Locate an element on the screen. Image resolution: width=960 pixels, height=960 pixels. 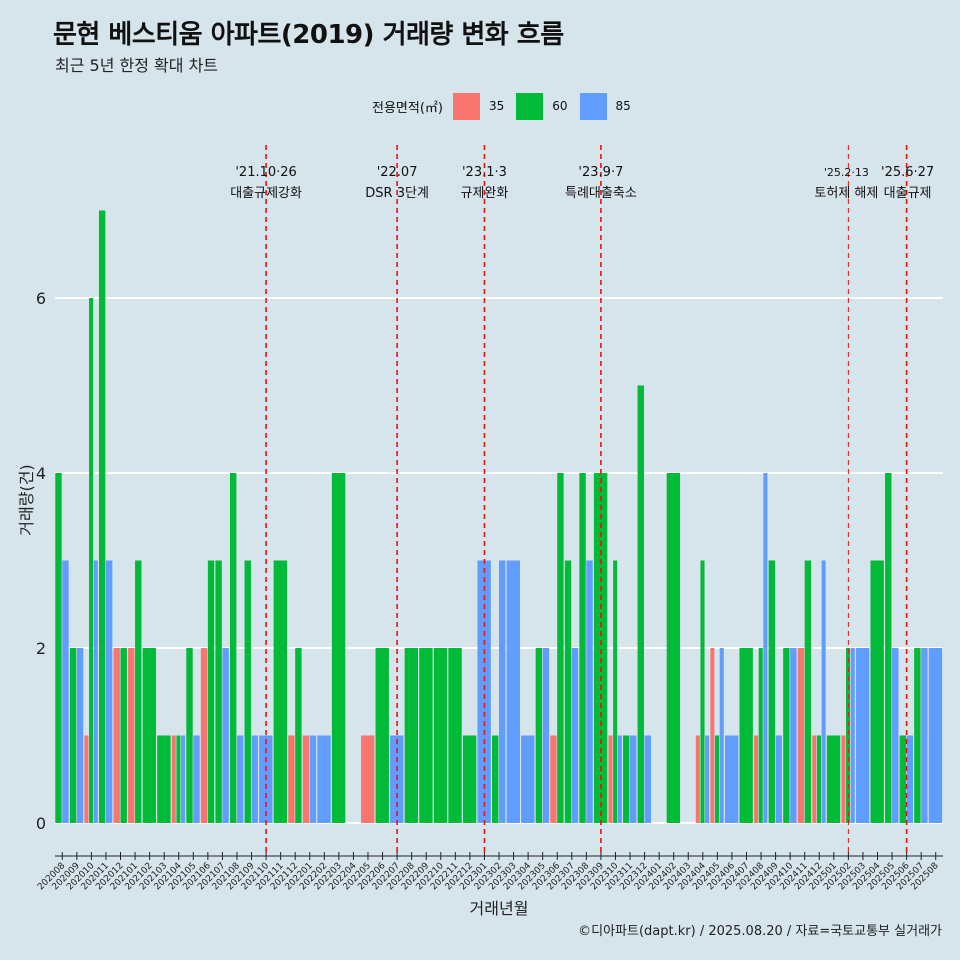
chart-subtitle: 최근 5년 한정 확대 차트 is located at coordinates (137, 65).